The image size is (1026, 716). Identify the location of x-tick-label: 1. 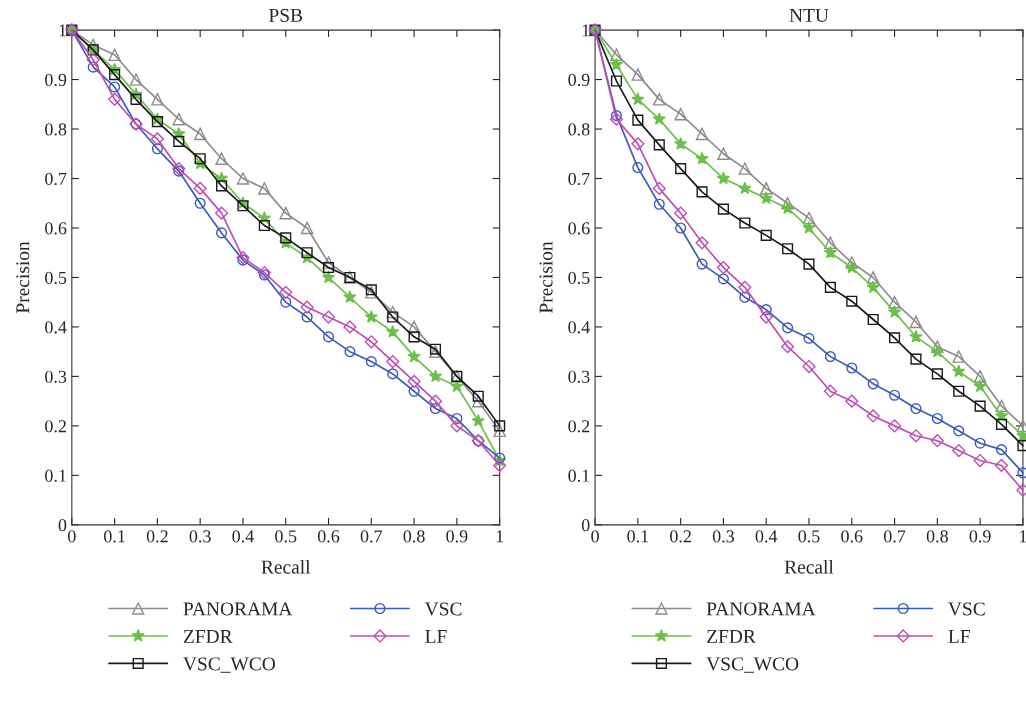
(1023, 536).